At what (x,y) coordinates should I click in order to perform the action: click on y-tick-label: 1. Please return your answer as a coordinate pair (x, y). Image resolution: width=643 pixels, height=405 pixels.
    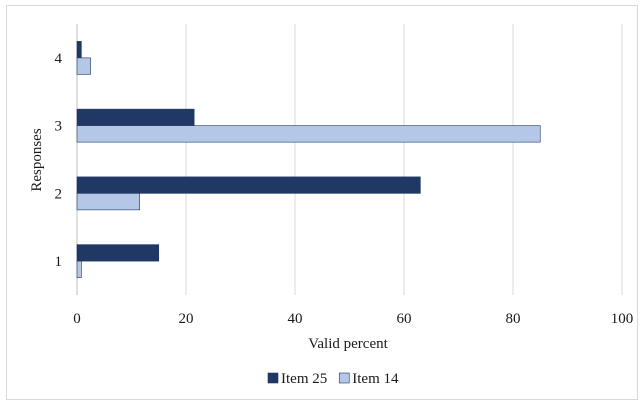
    Looking at the image, I should click on (59, 262).